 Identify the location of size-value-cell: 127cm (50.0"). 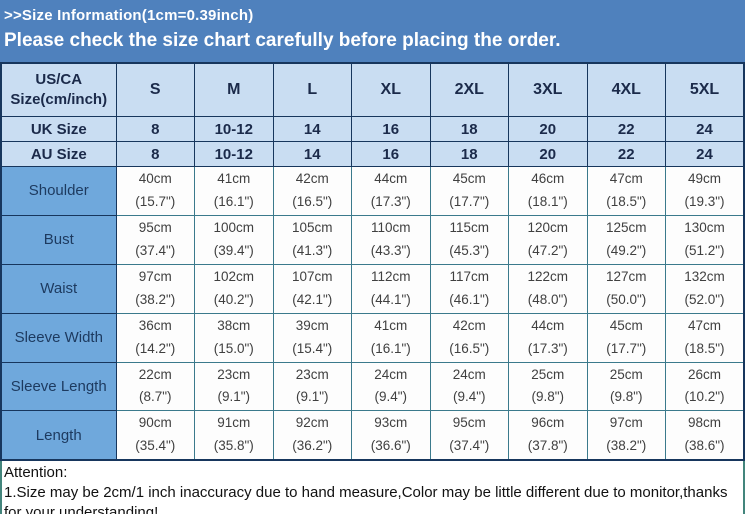
(626, 288).